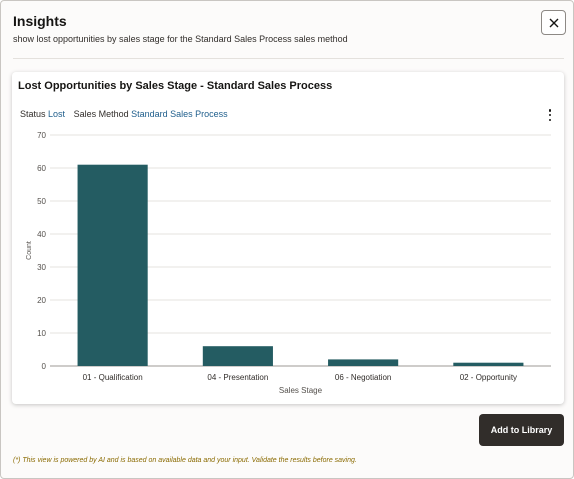 This screenshot has width=574, height=479. I want to click on add-to-library-button: Add to Library, so click(521, 430).